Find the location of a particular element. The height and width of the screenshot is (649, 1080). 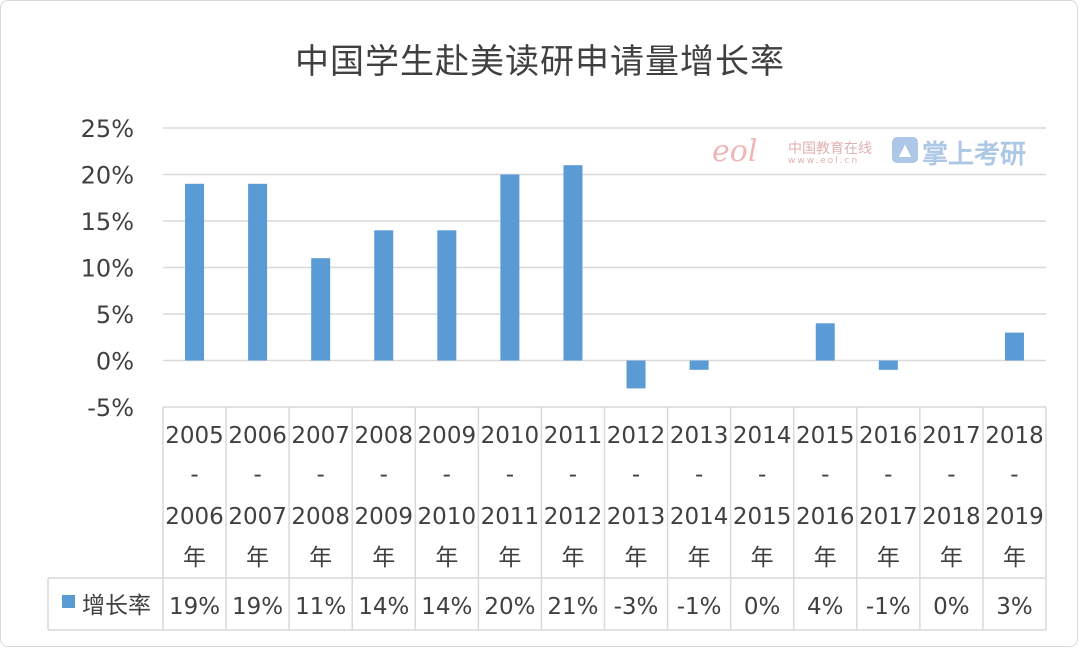

legend-swatch is located at coordinates (68, 601).